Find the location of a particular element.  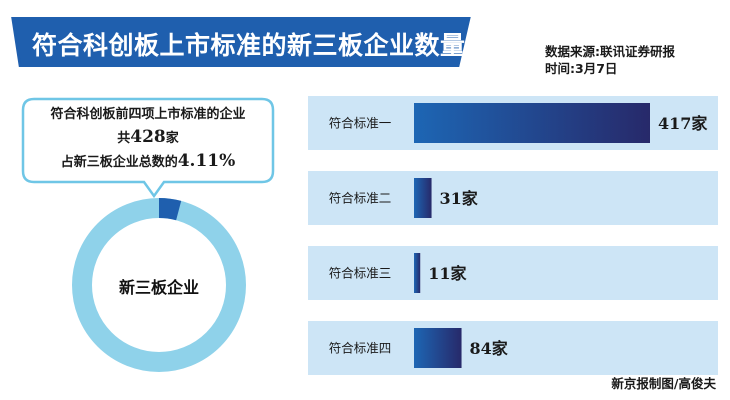

category-label-3: 符合标准三 is located at coordinates (360, 273).